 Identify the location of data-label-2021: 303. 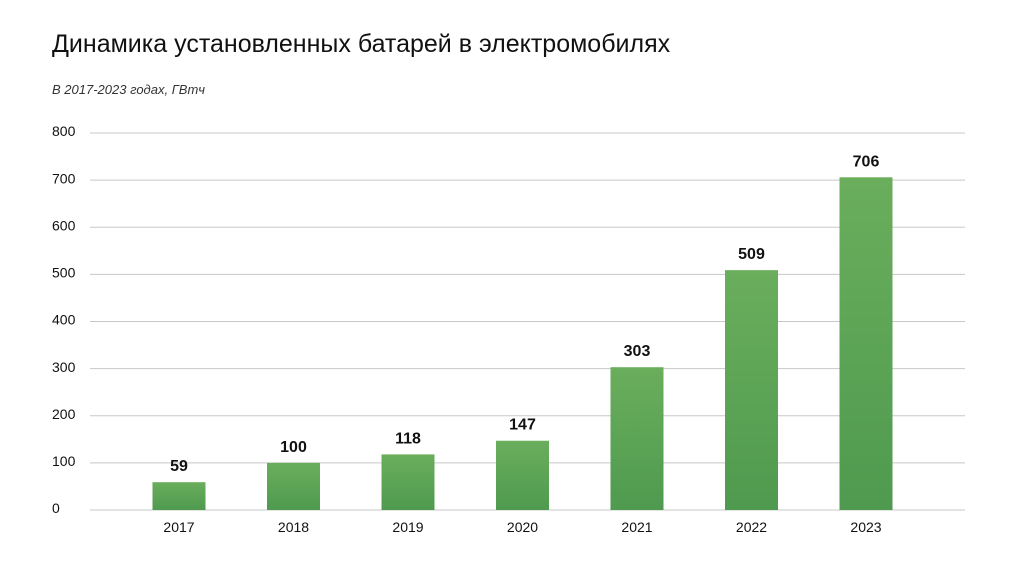
(637, 351).